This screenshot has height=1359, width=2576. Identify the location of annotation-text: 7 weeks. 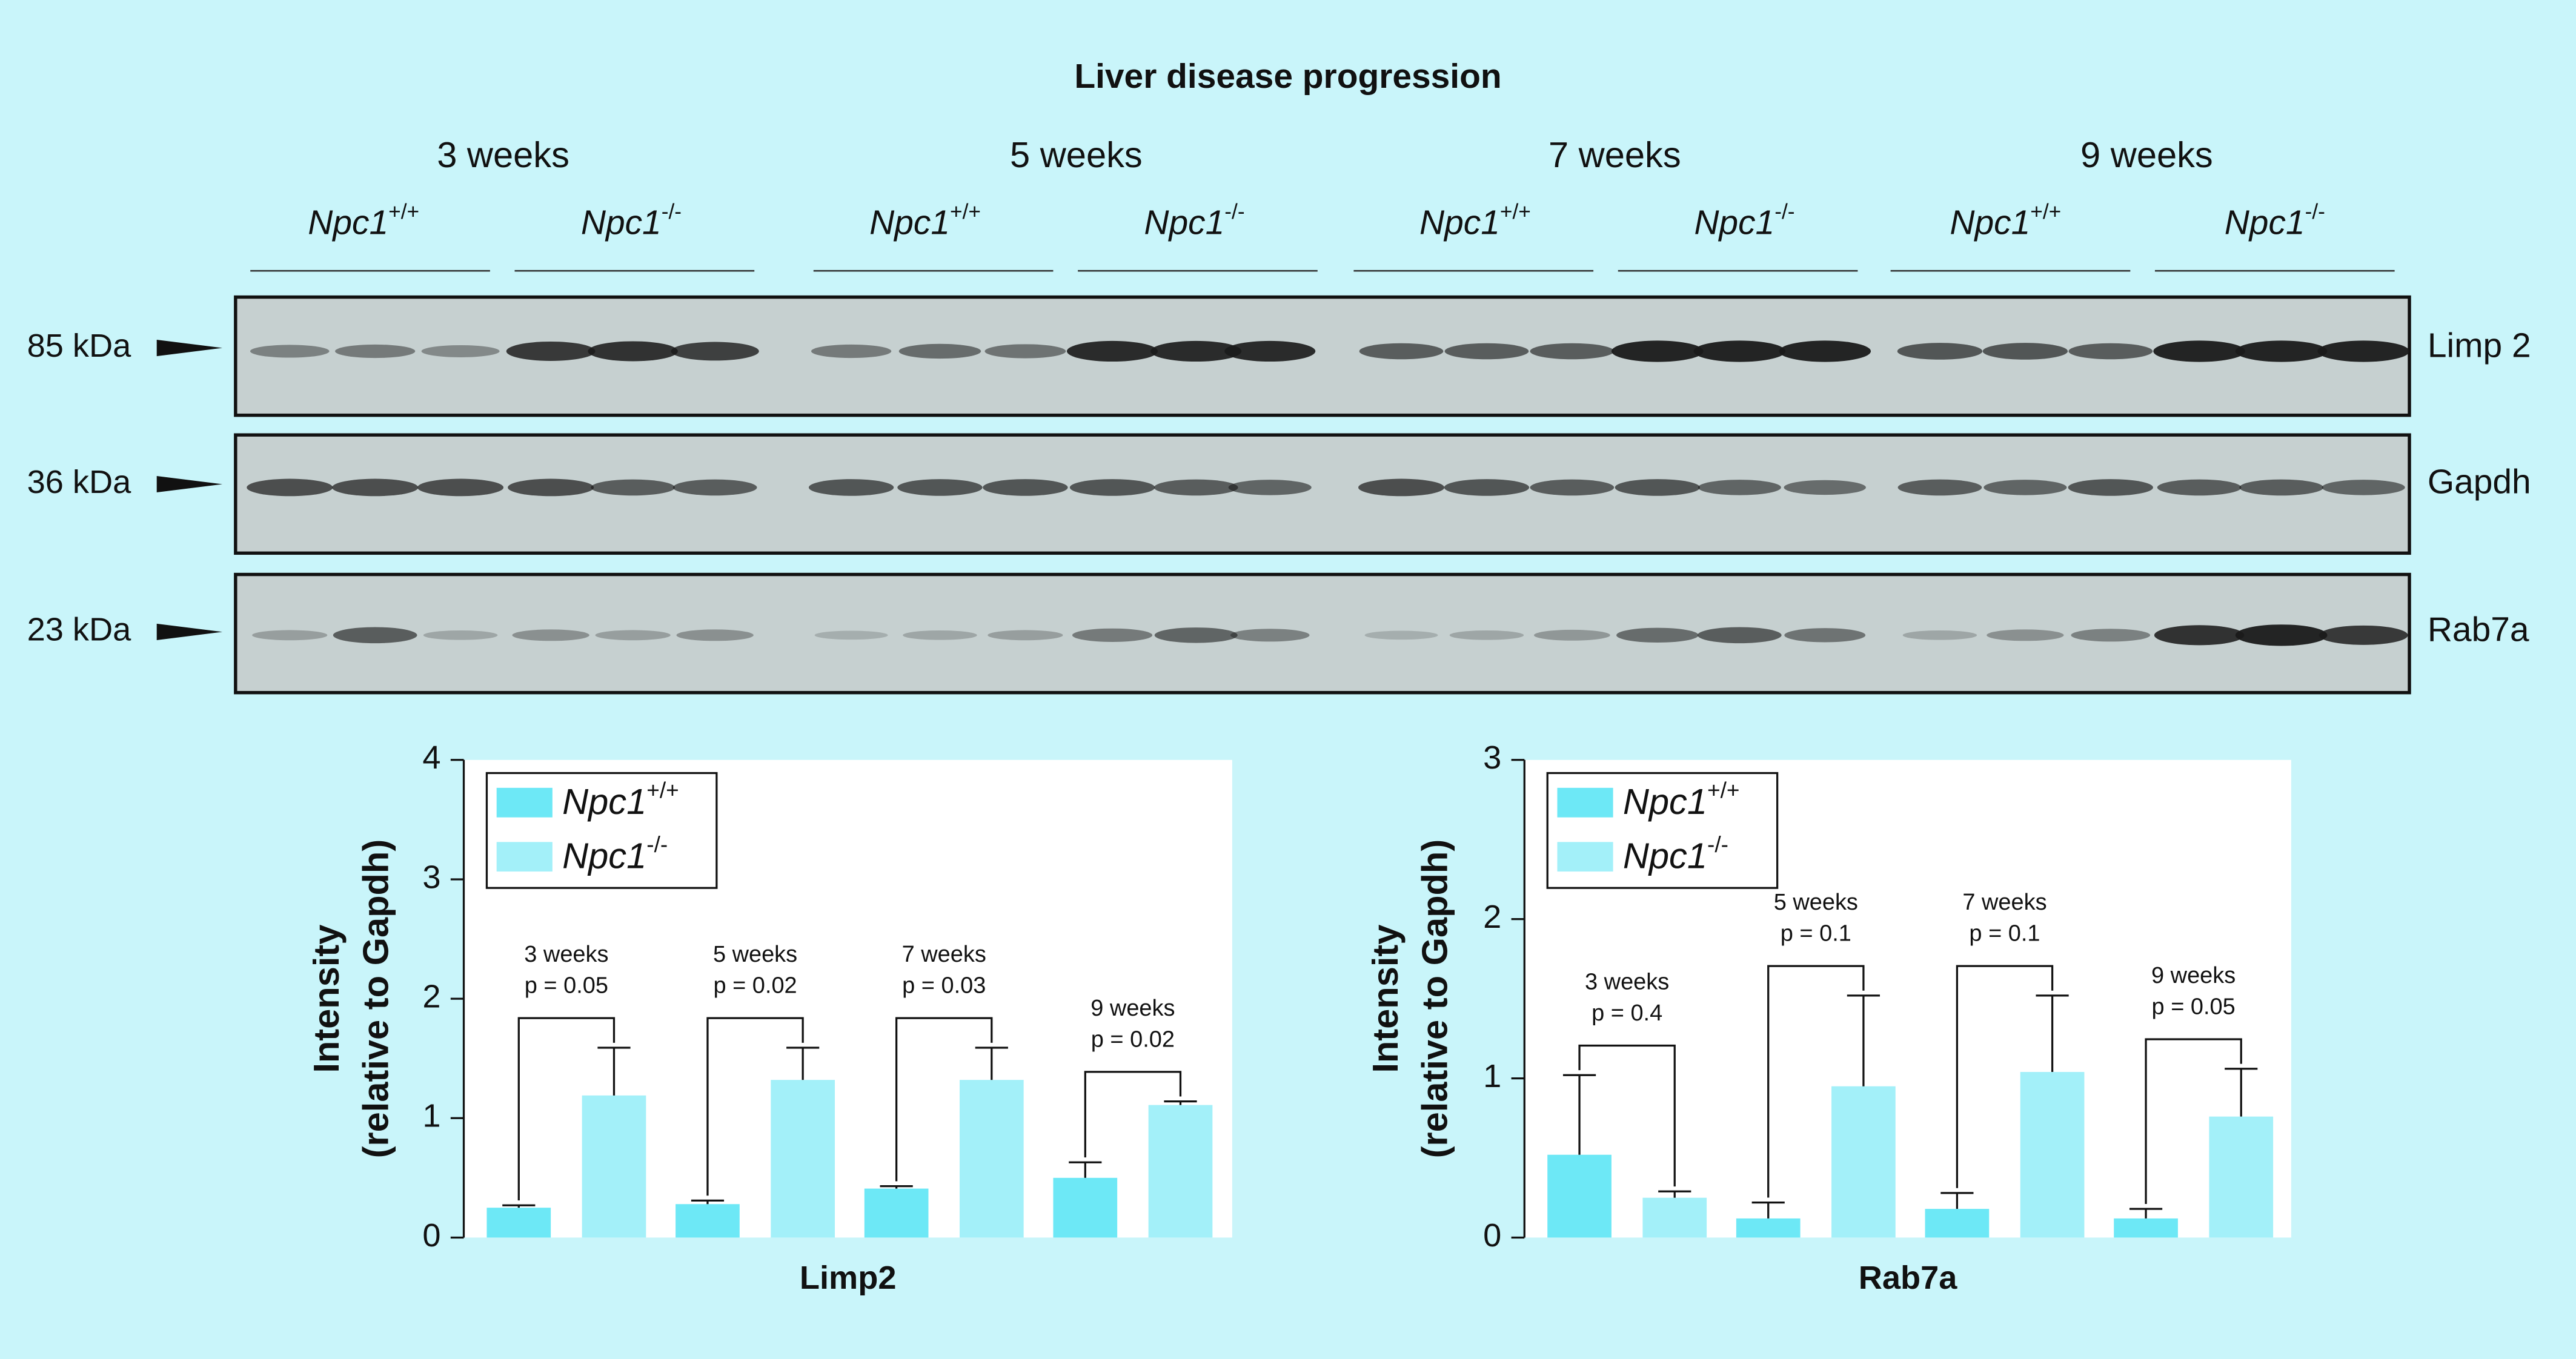
(944, 954).